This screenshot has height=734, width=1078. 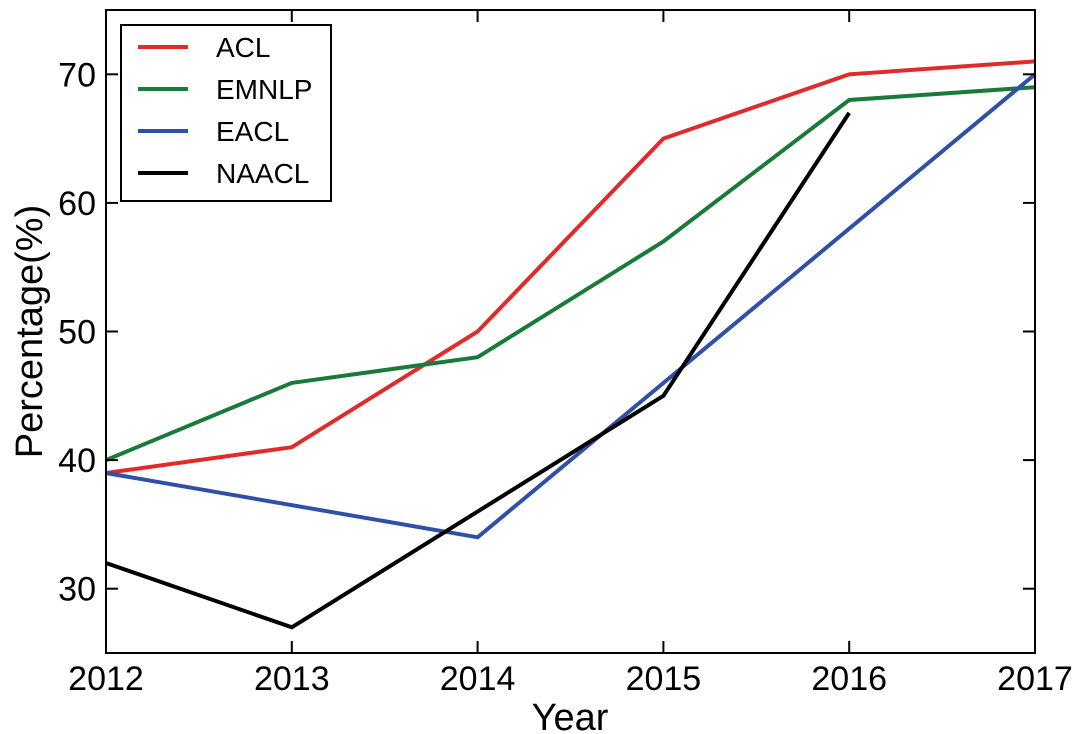 I want to click on x-axis-label: Year, so click(x=570, y=715).